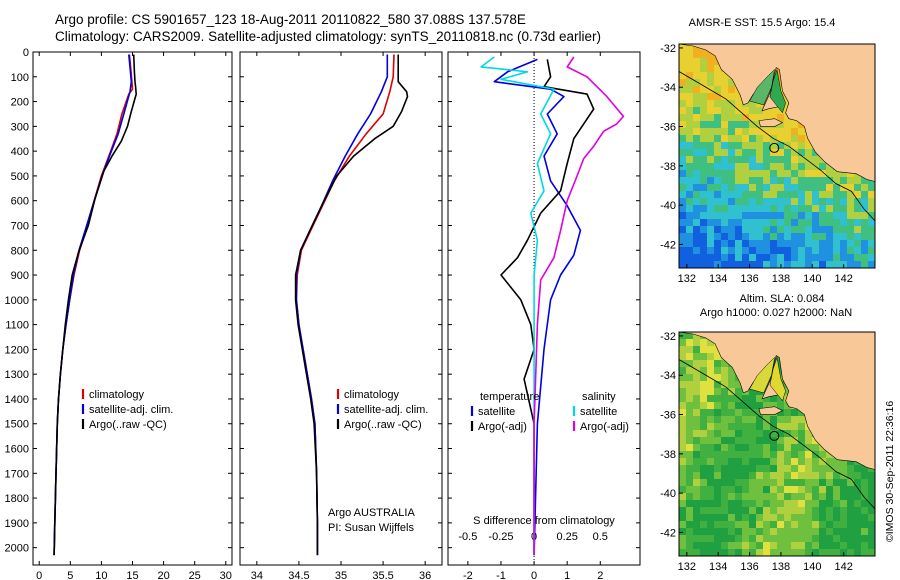  Describe the element at coordinates (500, 537) in the screenshot. I see `x2-tick-label: -0.25` at that location.